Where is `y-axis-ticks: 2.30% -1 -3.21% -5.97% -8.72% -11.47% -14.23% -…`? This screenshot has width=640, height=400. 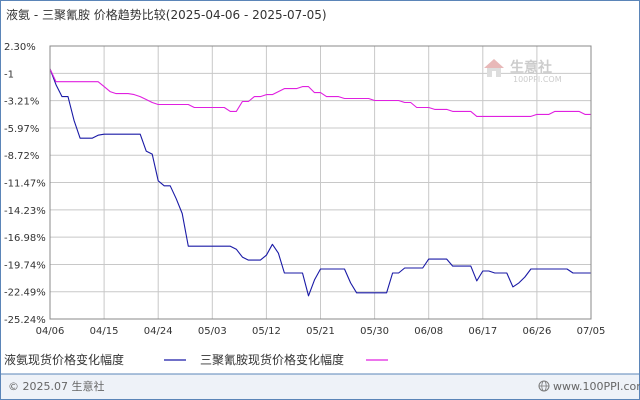
y-axis-ticks: 2.30% -1 -3.21% -5.97% -8.72% -11.47% -14.23% -… is located at coordinates (25, 184).